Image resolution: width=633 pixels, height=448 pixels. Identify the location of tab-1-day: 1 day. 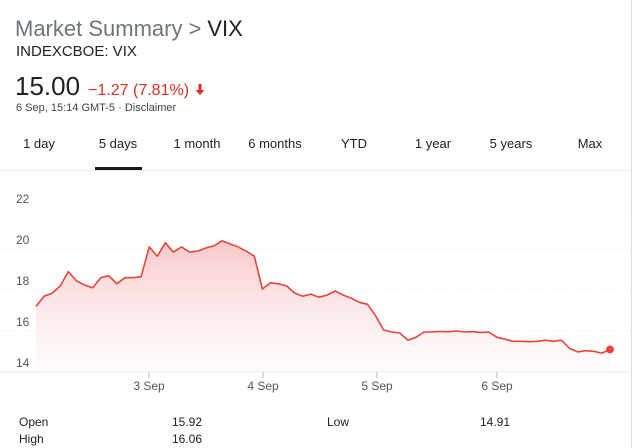
(39, 143).